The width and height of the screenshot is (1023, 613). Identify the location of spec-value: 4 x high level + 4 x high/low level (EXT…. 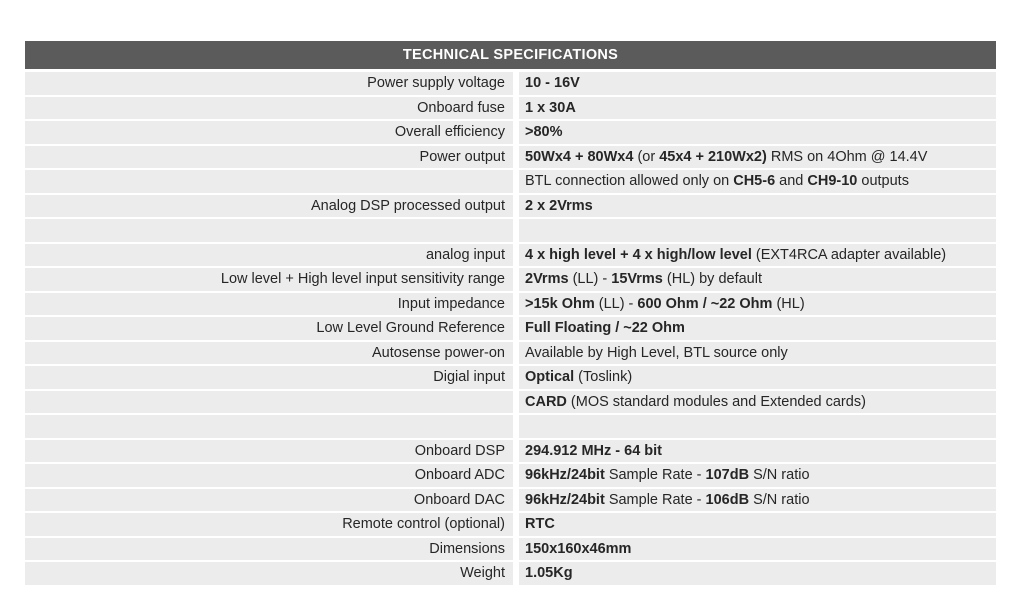
(757, 254).